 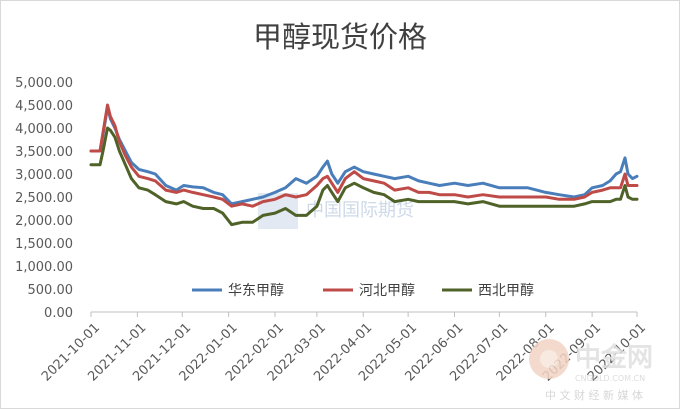 What do you see at coordinates (44, 267) in the screenshot?
I see `y-tick-label: 1,000.00` at bounding box center [44, 267].